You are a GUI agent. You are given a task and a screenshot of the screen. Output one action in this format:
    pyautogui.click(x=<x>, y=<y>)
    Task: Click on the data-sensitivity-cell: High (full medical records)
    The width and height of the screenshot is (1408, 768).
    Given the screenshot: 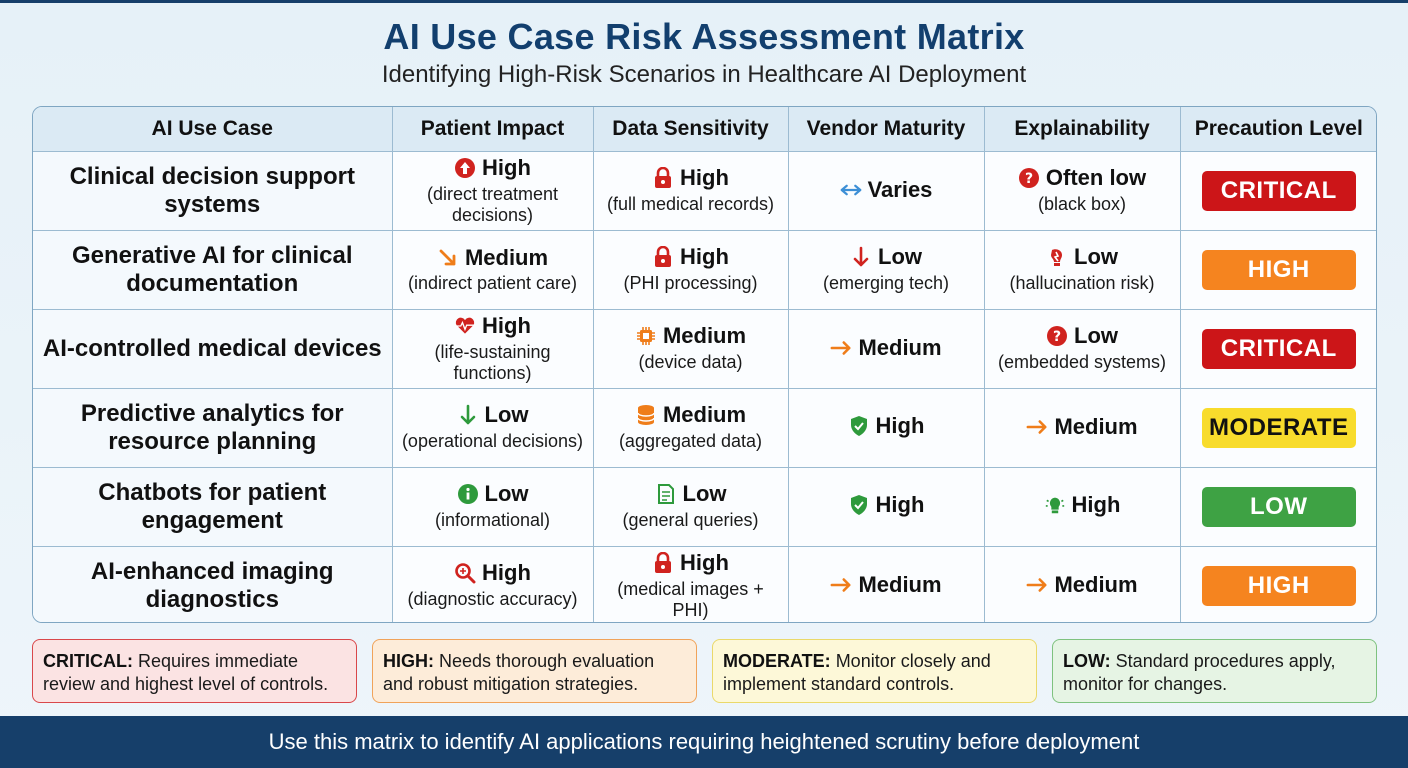 What is the action you would take?
    pyautogui.click(x=691, y=191)
    